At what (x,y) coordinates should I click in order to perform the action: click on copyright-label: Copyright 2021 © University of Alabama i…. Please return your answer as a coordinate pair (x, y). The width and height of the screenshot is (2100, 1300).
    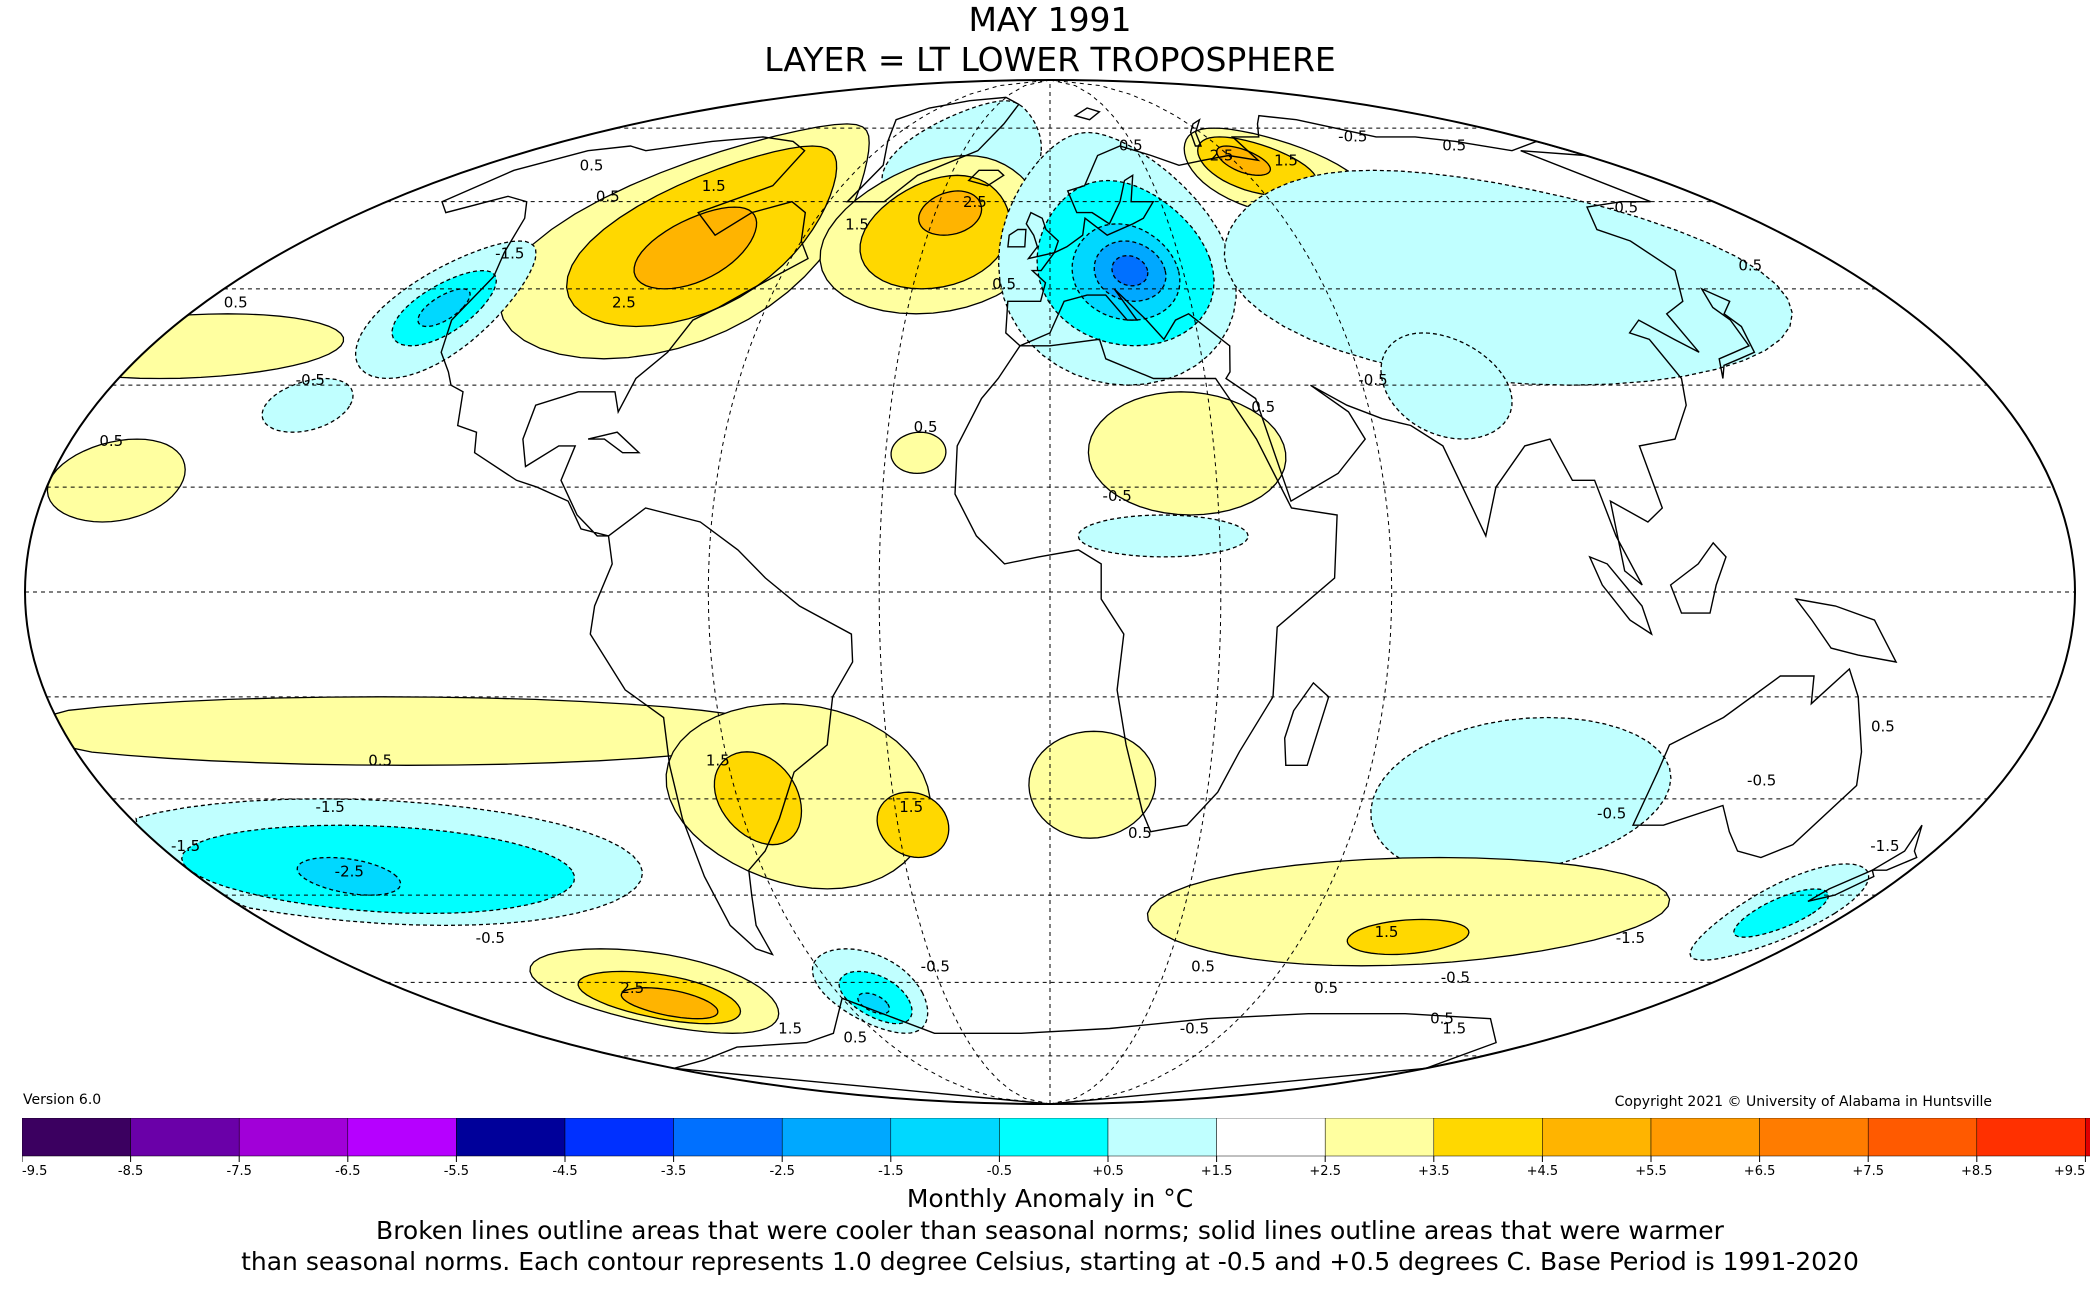
    Looking at the image, I should click on (1803, 1102).